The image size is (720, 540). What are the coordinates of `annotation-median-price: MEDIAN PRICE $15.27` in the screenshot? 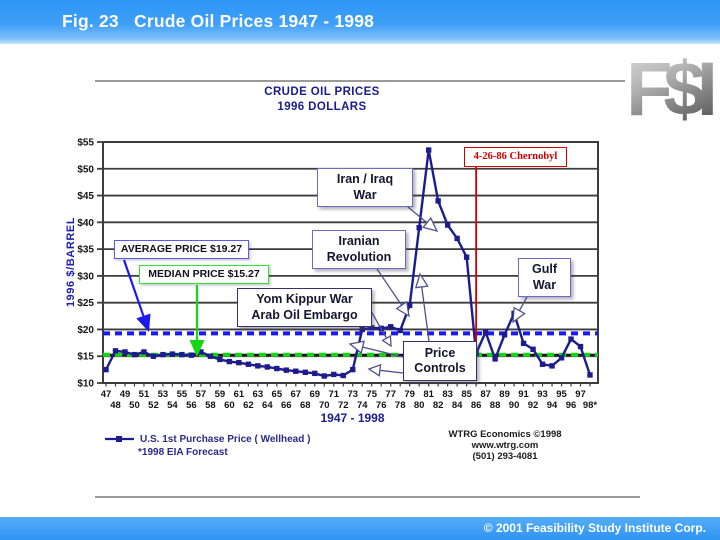 It's located at (204, 274).